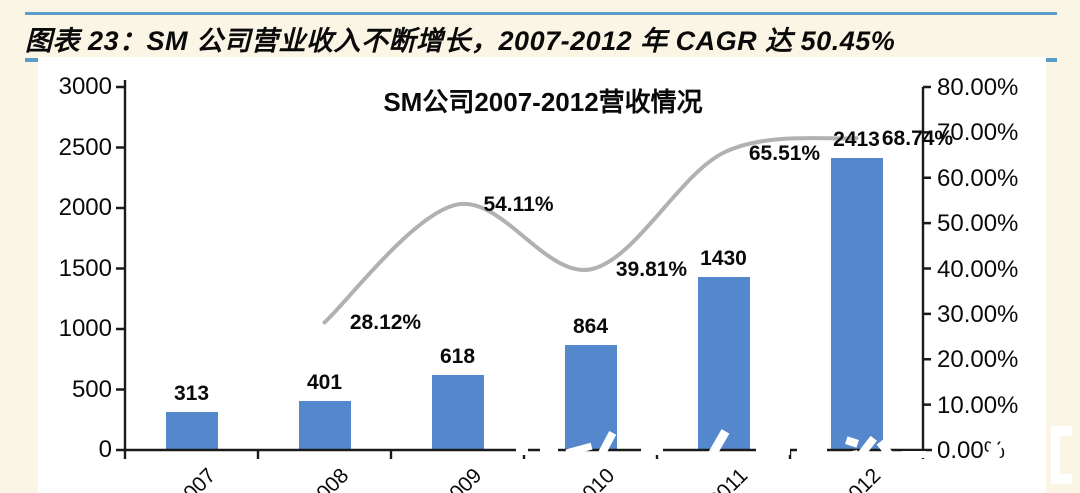 The image size is (1080, 493). I want to click on right-axis-tick-label: 70.00%, so click(978, 133).